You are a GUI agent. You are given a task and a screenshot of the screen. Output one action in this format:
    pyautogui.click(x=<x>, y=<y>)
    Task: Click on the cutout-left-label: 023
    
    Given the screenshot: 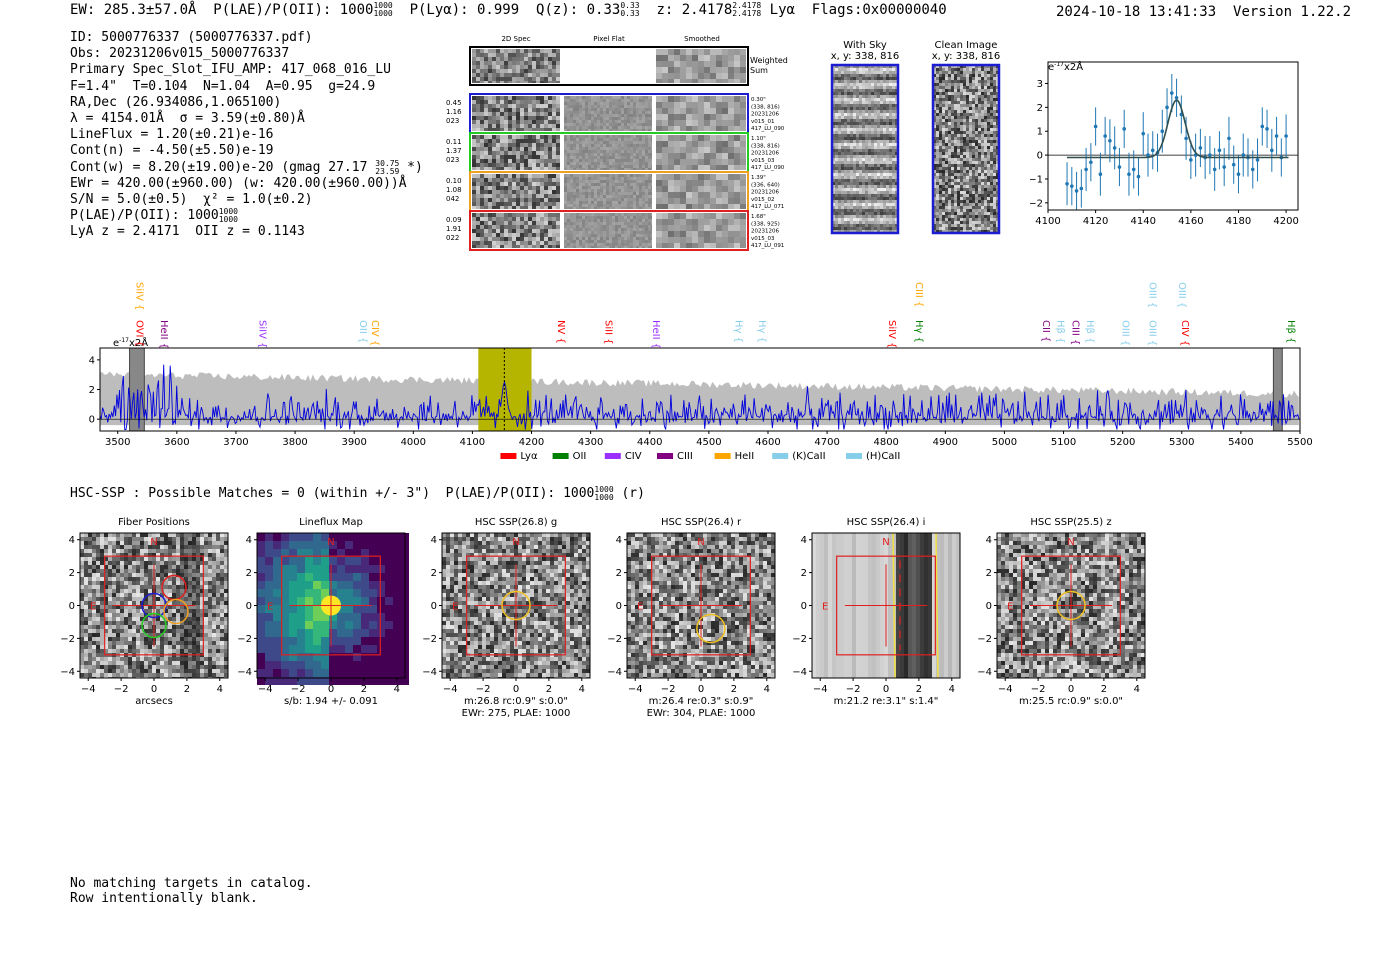 What is the action you would take?
    pyautogui.click(x=452, y=121)
    